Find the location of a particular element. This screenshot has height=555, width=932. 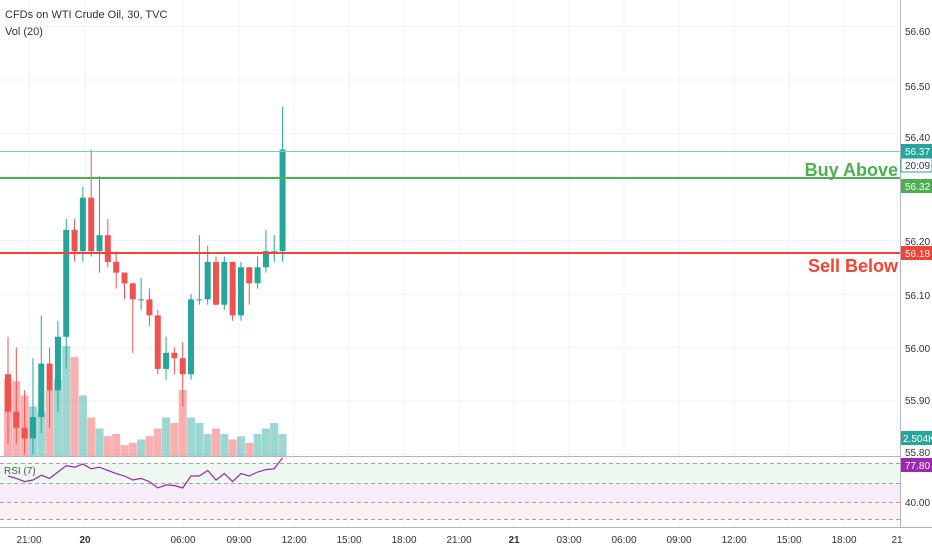

buy-price-value: 56.32 is located at coordinates (917, 187).